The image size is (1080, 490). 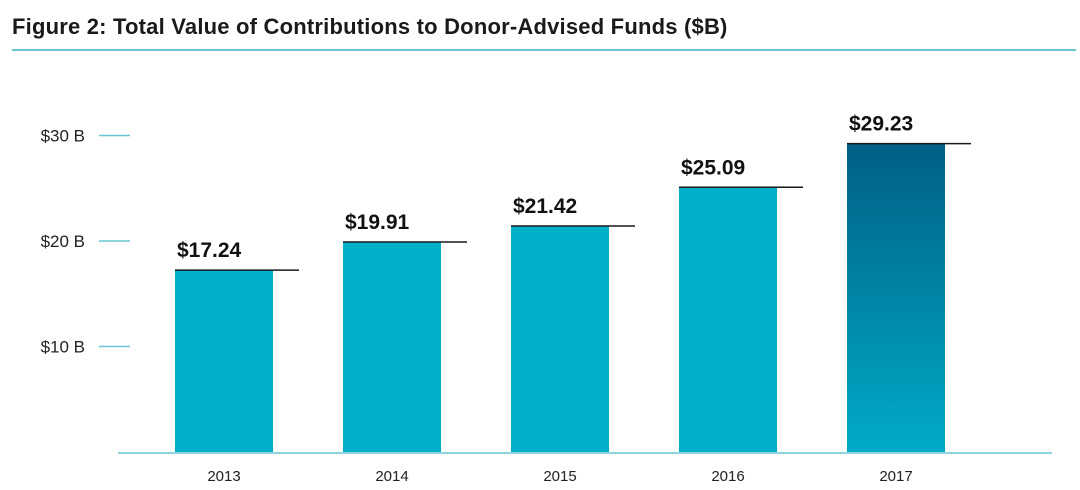 I want to click on y-axis: $10 B $20 B $30 B, so click(x=85, y=242).